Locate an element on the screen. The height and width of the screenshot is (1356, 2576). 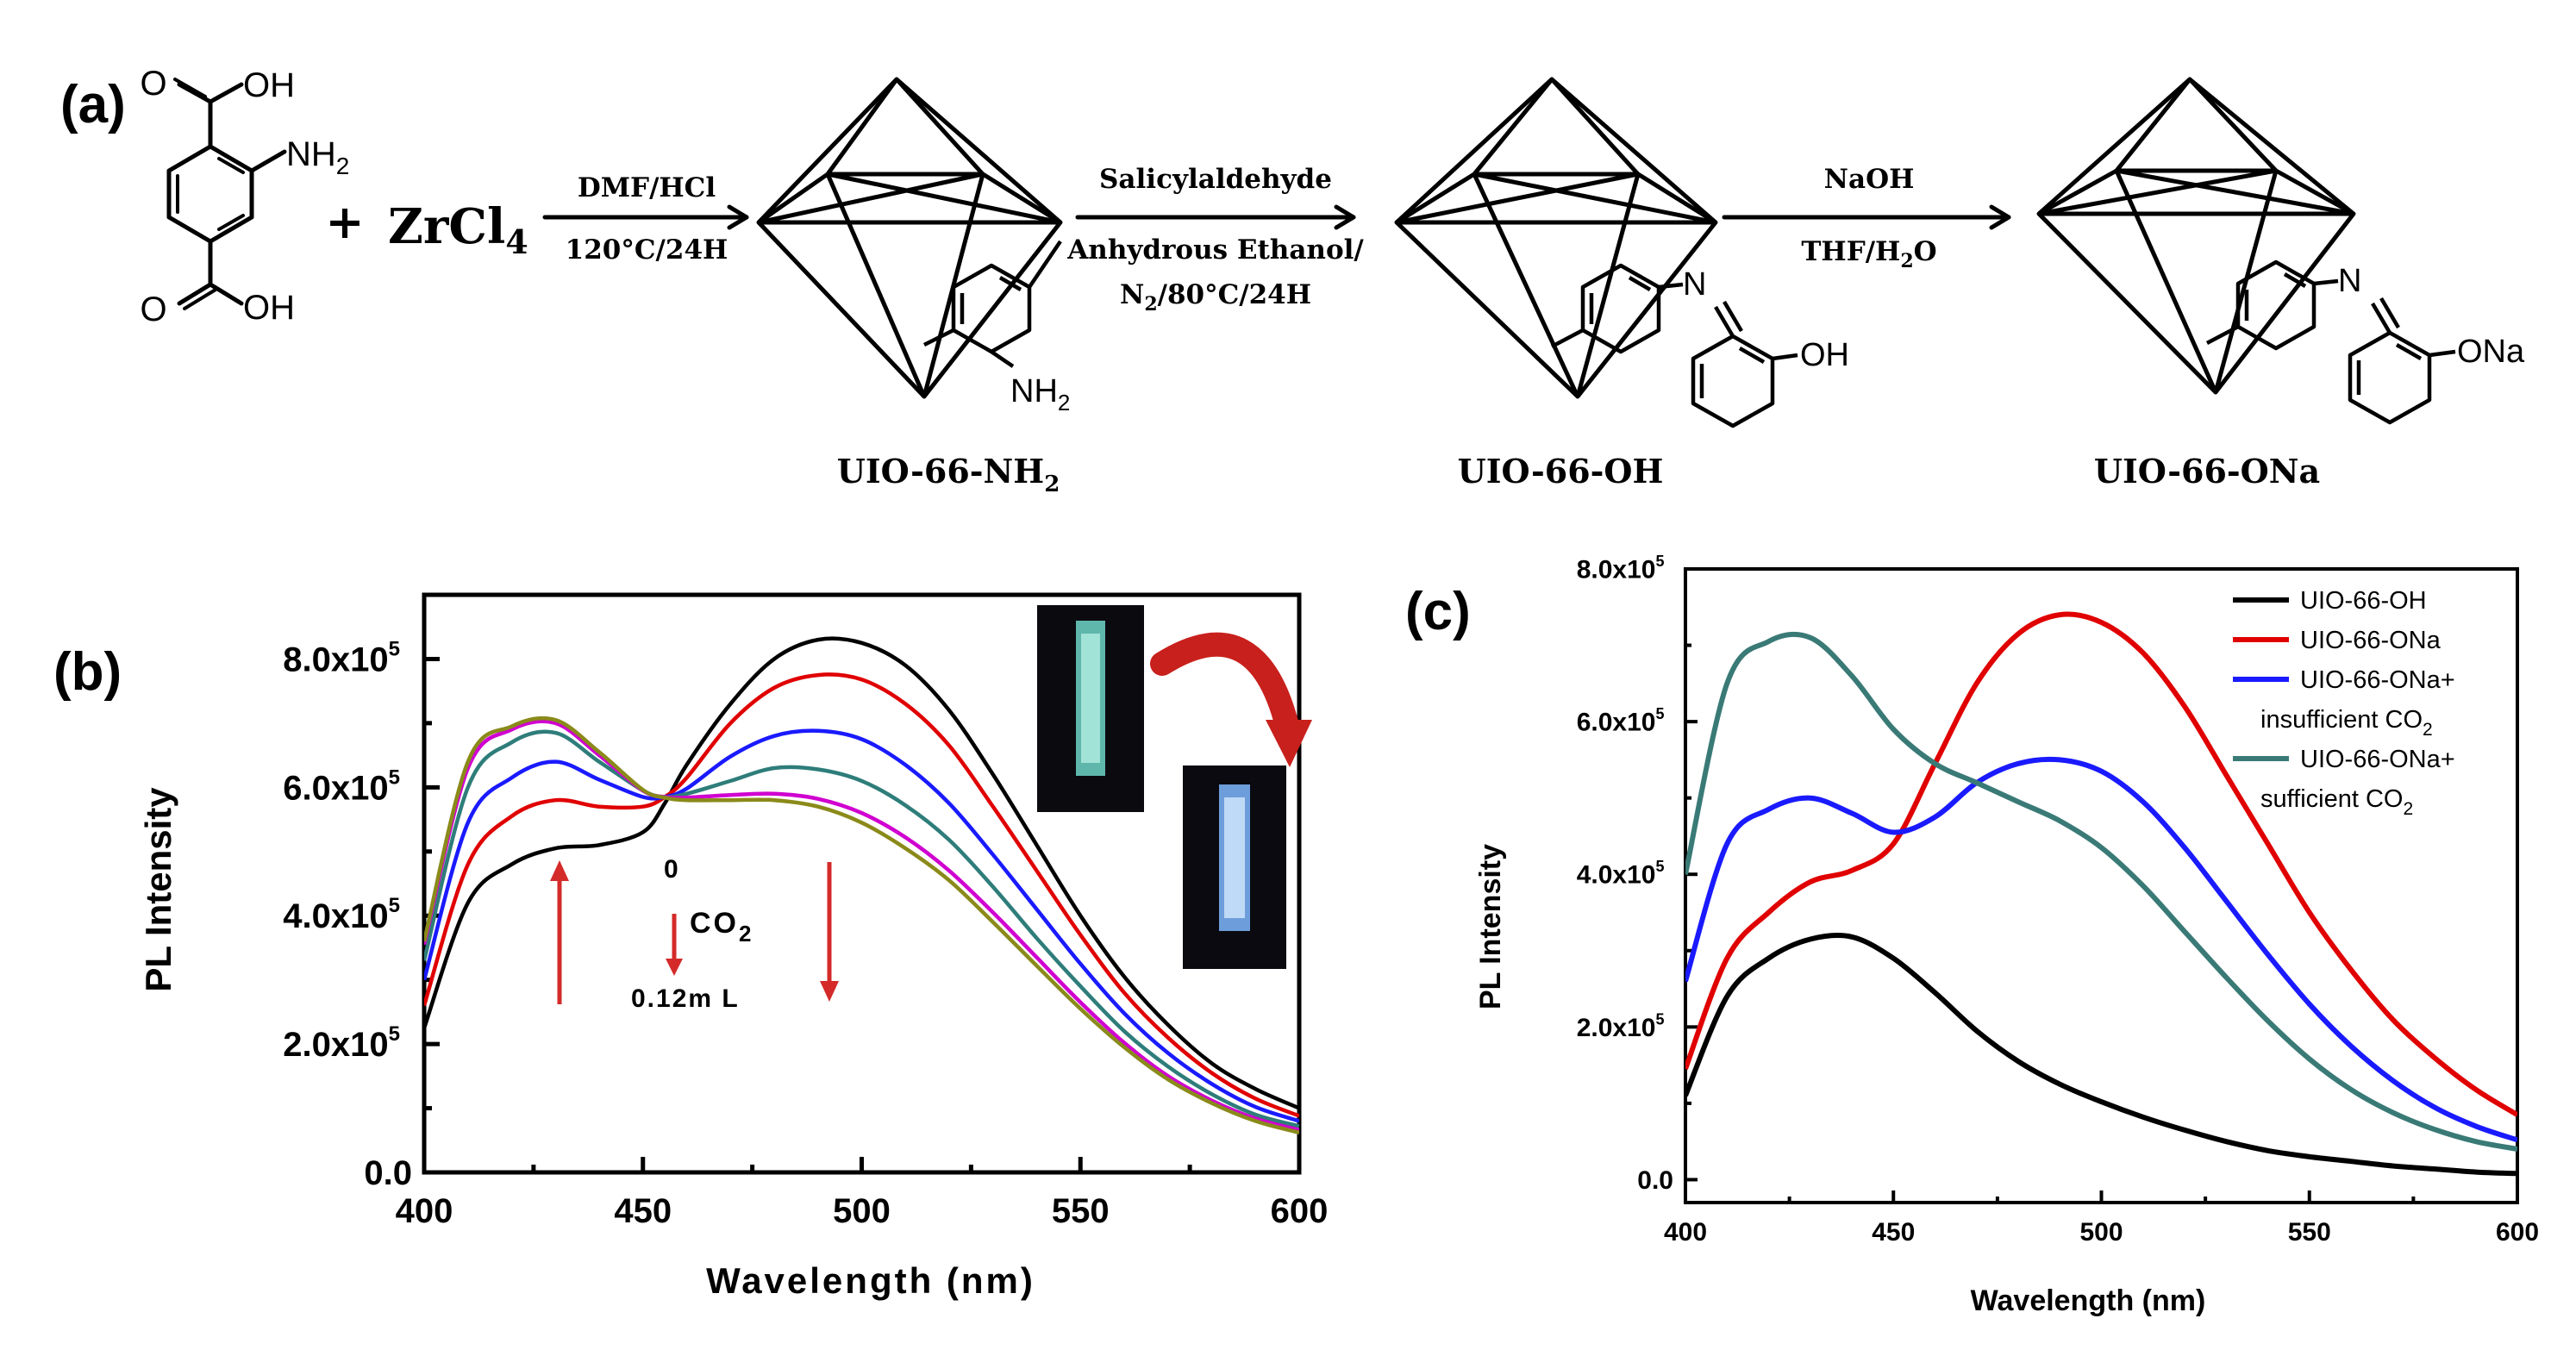
c-x-tick-label: 500 is located at coordinates (2101, 1232).